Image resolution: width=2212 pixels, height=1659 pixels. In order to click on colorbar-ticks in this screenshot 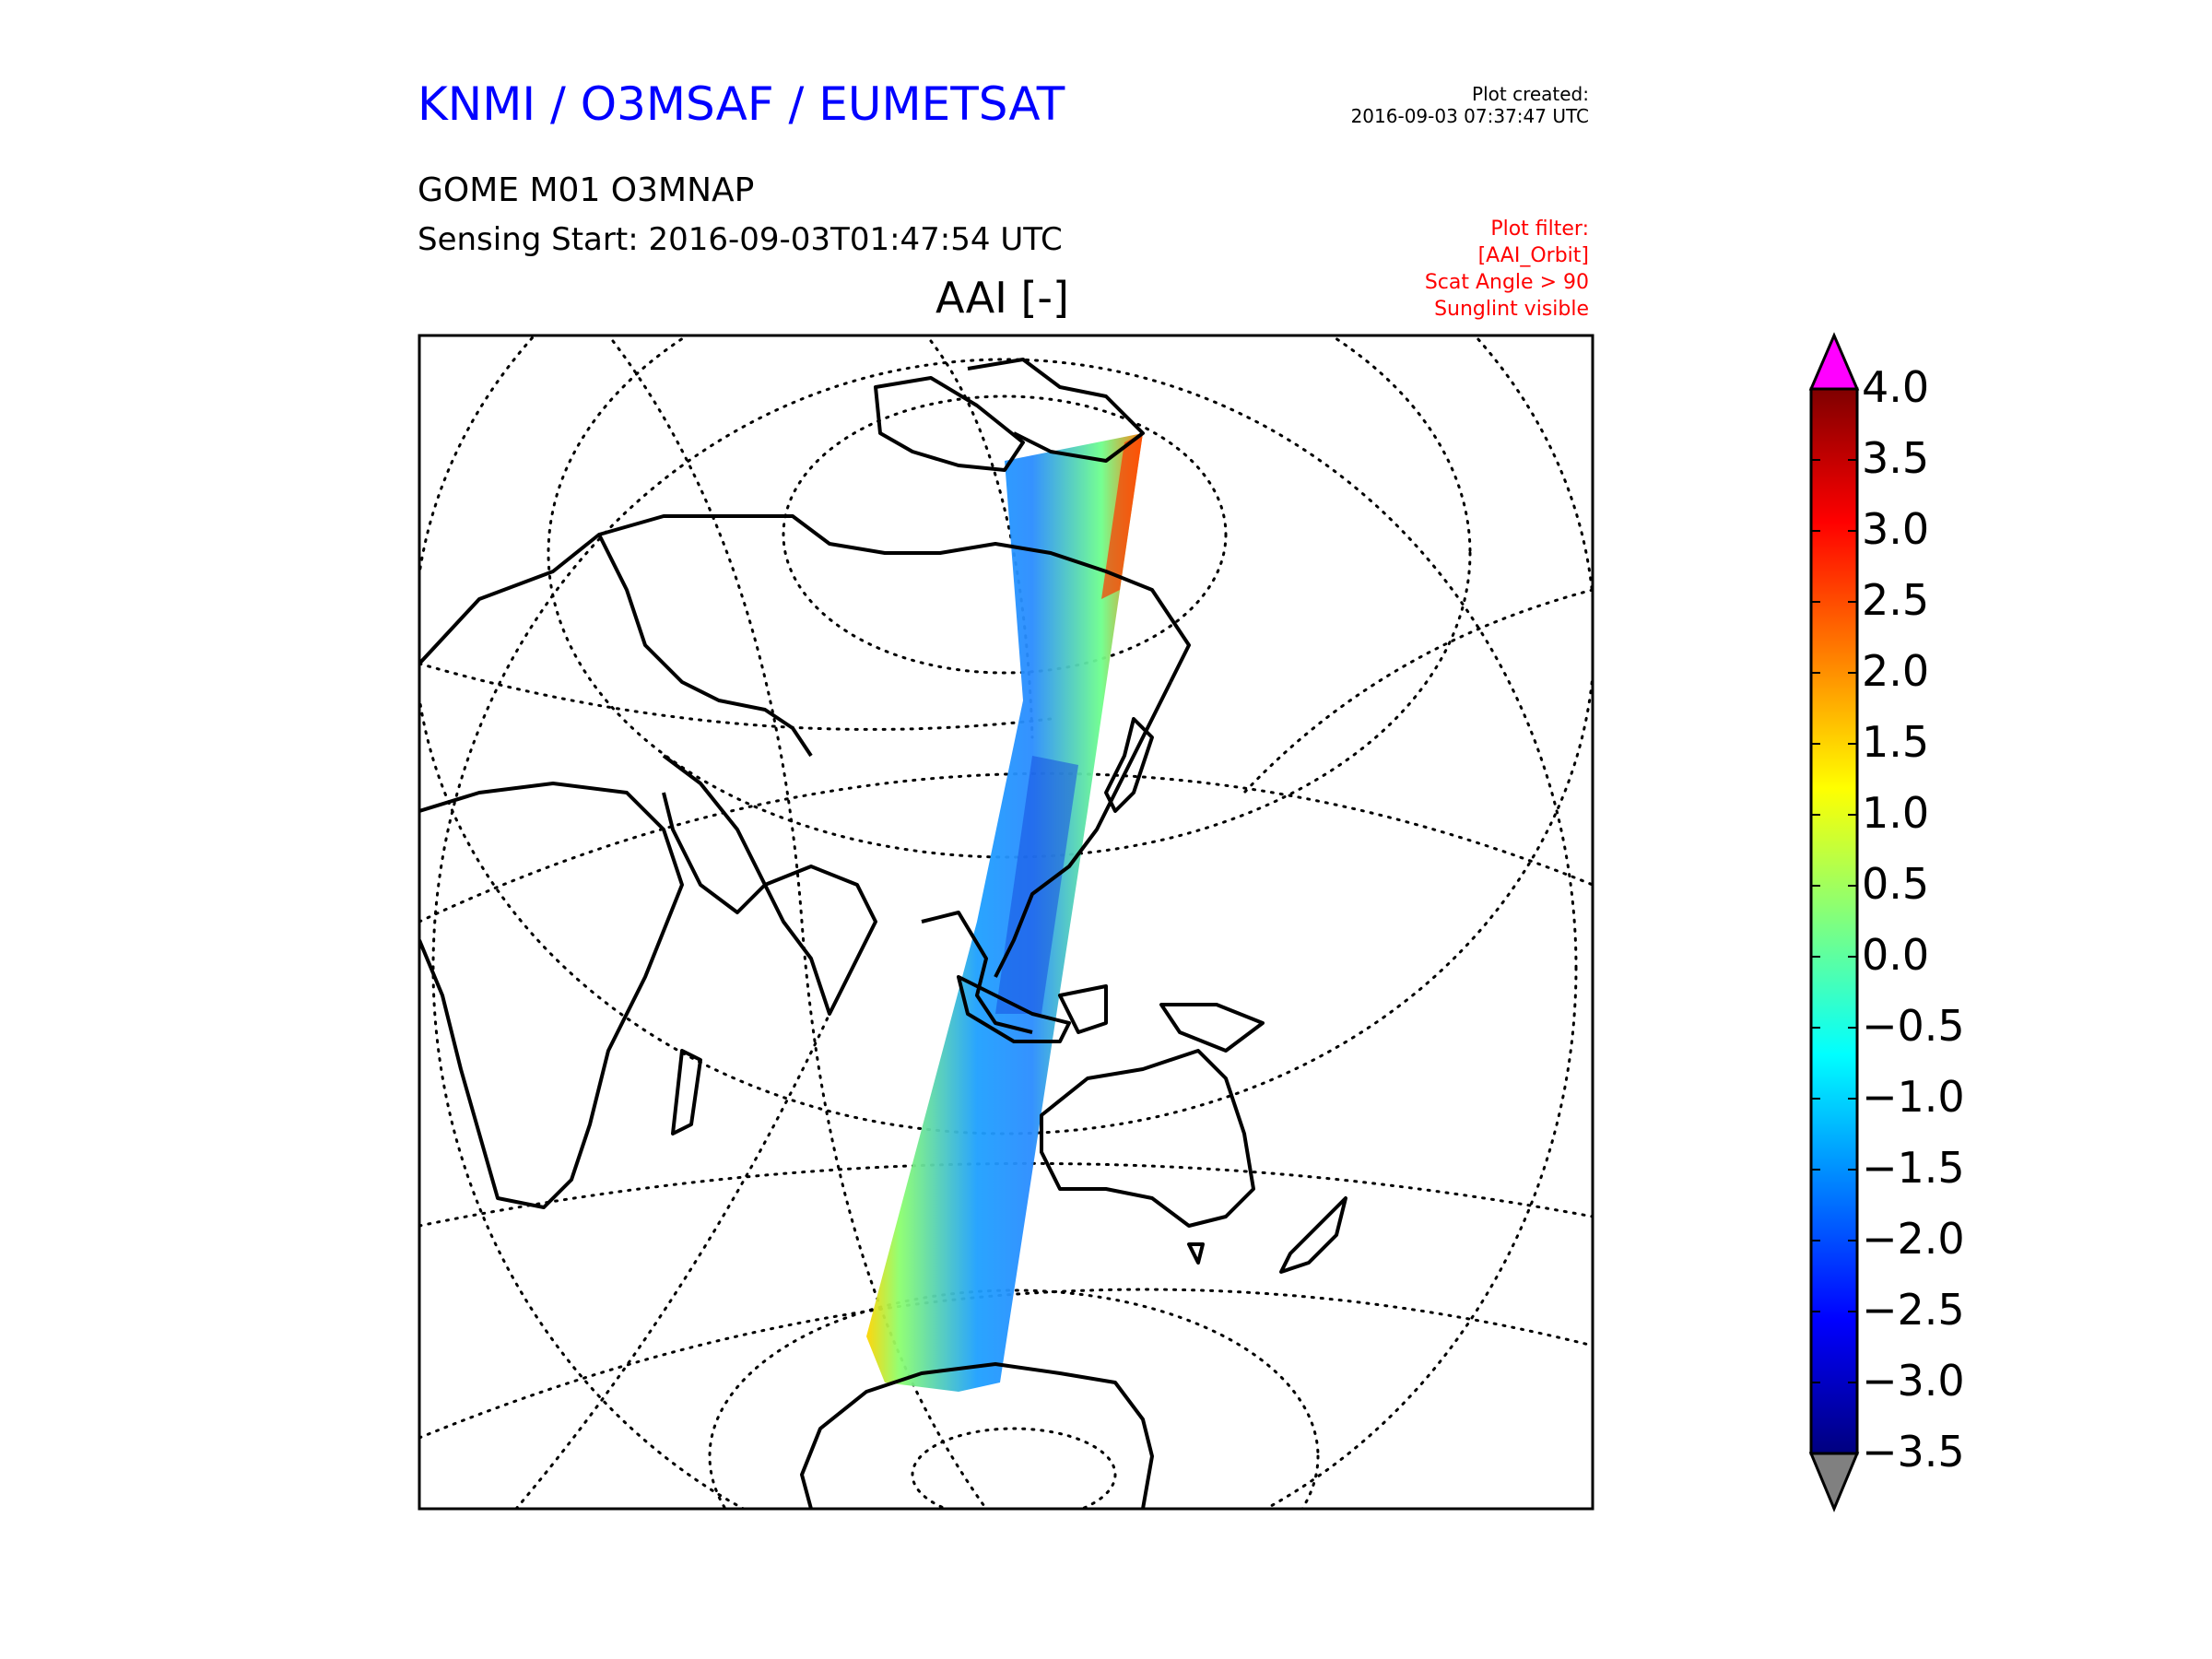, I will do `click(1834, 921)`.